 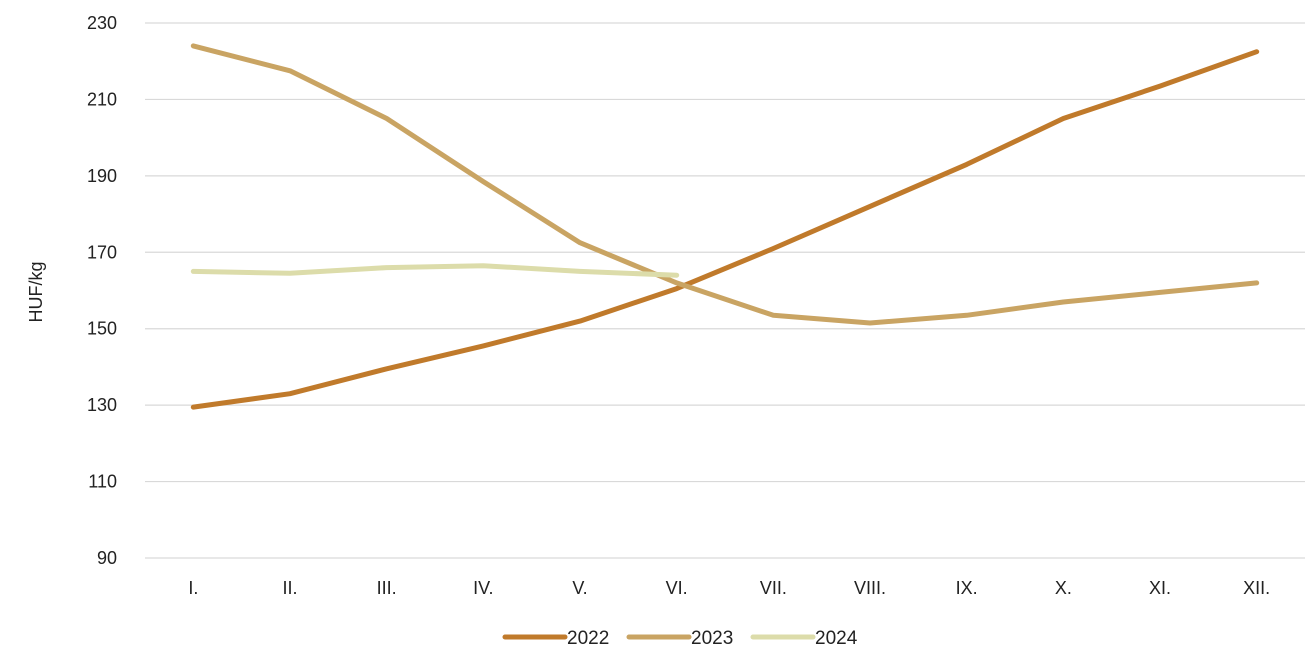 I want to click on x-tick-label: XII., so click(x=1256, y=588).